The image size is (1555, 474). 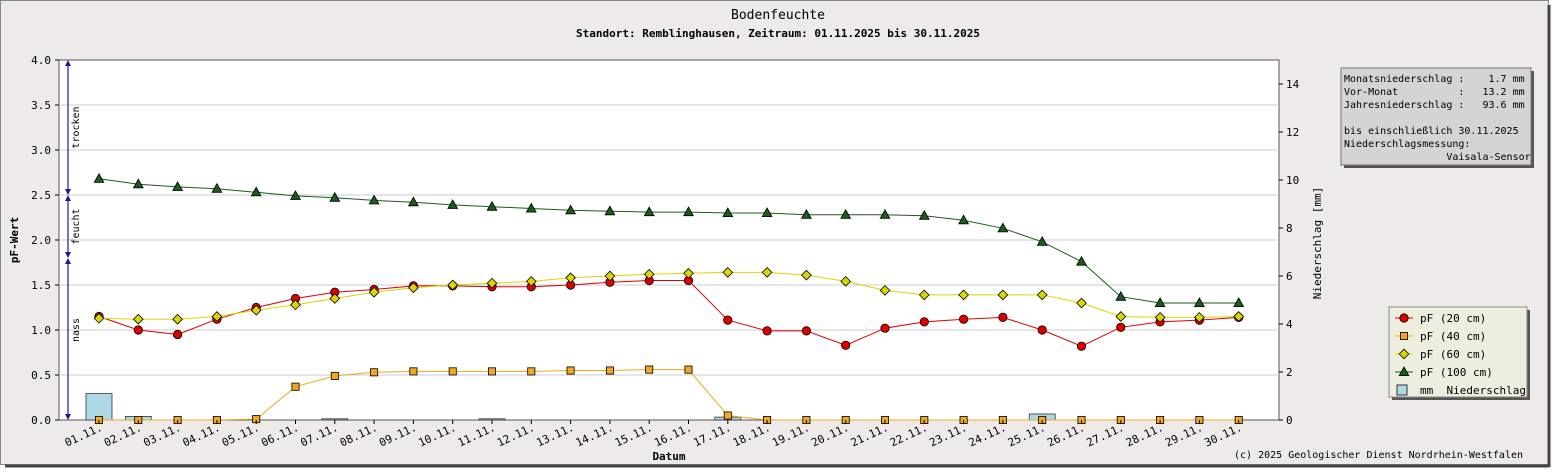 What do you see at coordinates (1453, 318) in the screenshot?
I see `legend-label: pF (20 cm)` at bounding box center [1453, 318].